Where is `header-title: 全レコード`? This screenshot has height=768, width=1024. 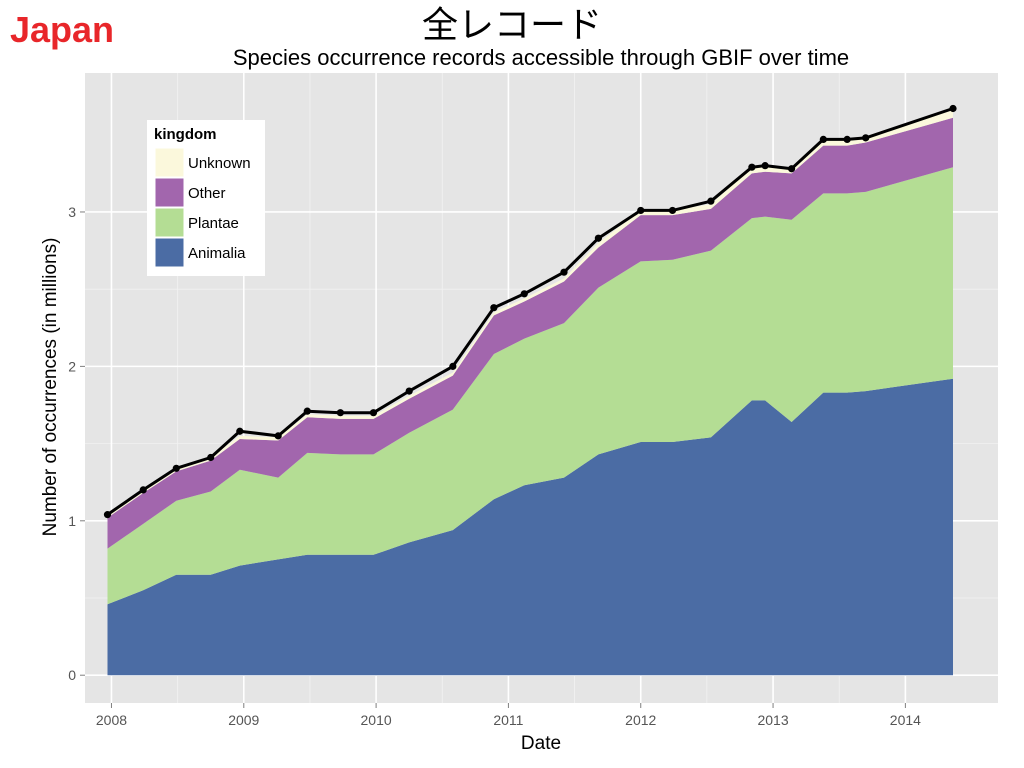
header-title: 全レコード is located at coordinates (511, 25).